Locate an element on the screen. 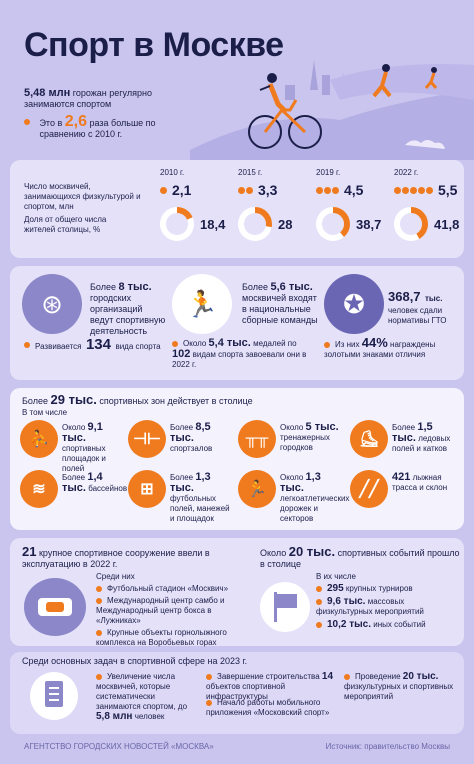 The width and height of the screenshot is (474, 764). basketball-hoop-icon: ⛹ is located at coordinates (39, 439).